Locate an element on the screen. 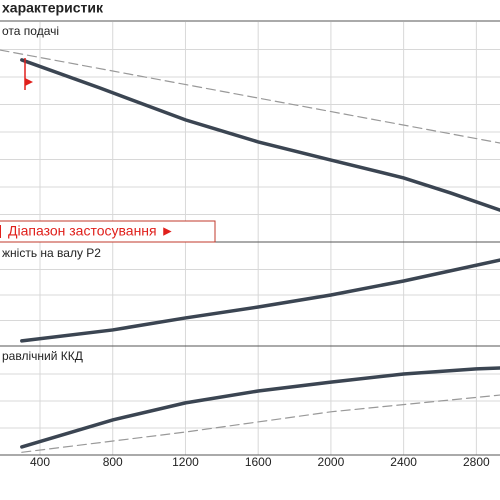 The width and height of the screenshot is (500, 500). x-tick-label: 2800 is located at coordinates (476, 462).